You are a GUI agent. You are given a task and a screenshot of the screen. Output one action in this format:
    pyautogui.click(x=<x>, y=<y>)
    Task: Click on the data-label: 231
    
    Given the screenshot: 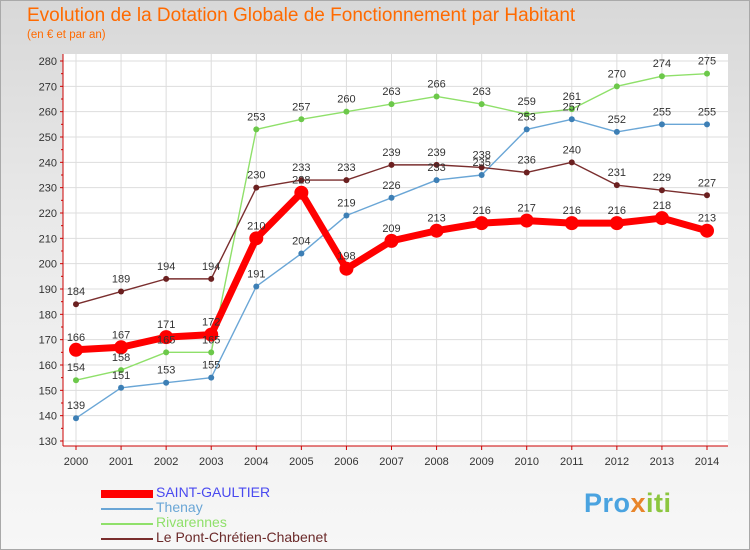 What is the action you would take?
    pyautogui.click(x=617, y=173)
    